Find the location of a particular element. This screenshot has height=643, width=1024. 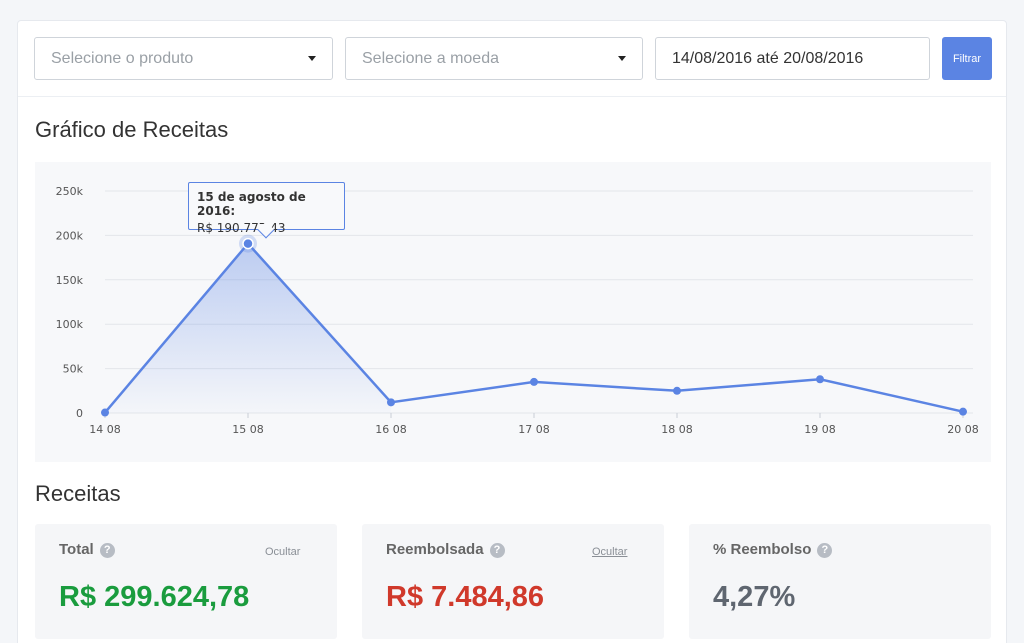

stat-total-label-wrap: Total? is located at coordinates (87, 549).